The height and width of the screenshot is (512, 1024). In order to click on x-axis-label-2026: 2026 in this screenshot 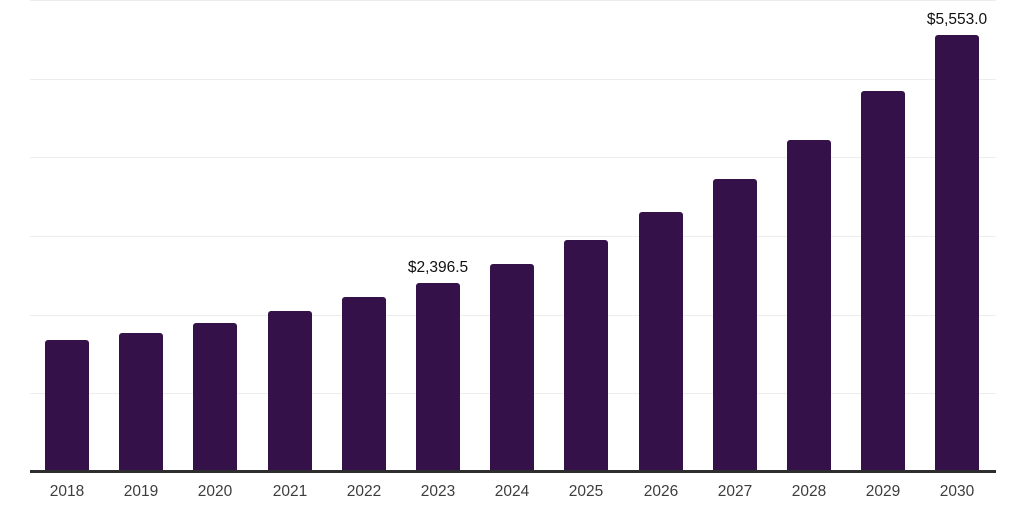, I will do `click(661, 491)`.